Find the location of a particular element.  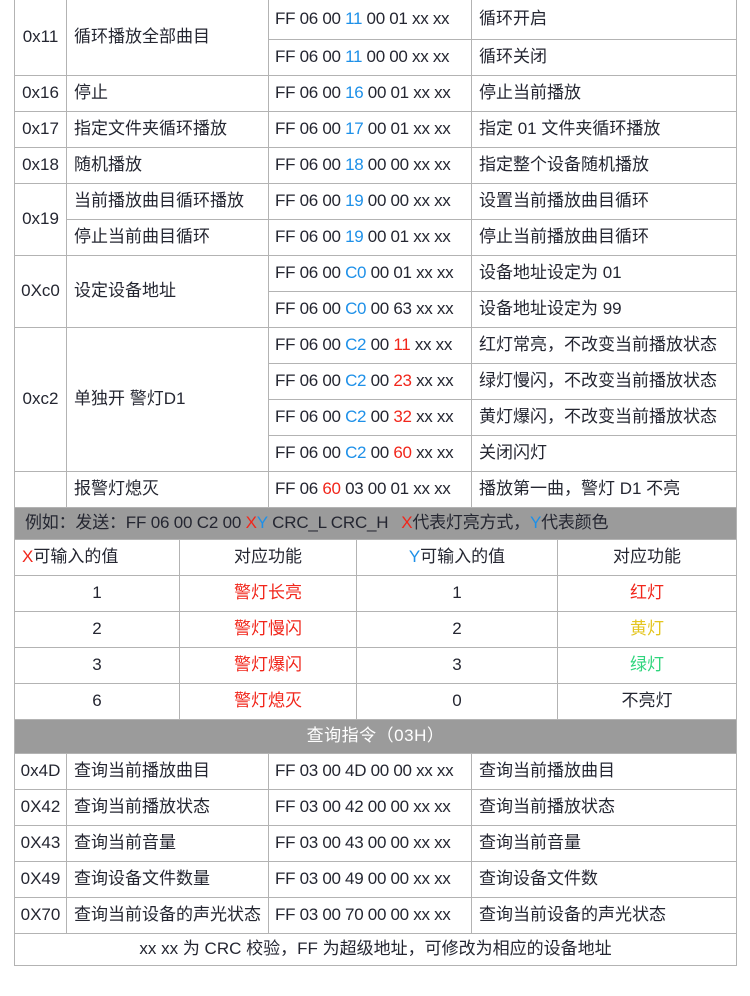

cmd-code-cell: 0Xc0 is located at coordinates (40, 291).